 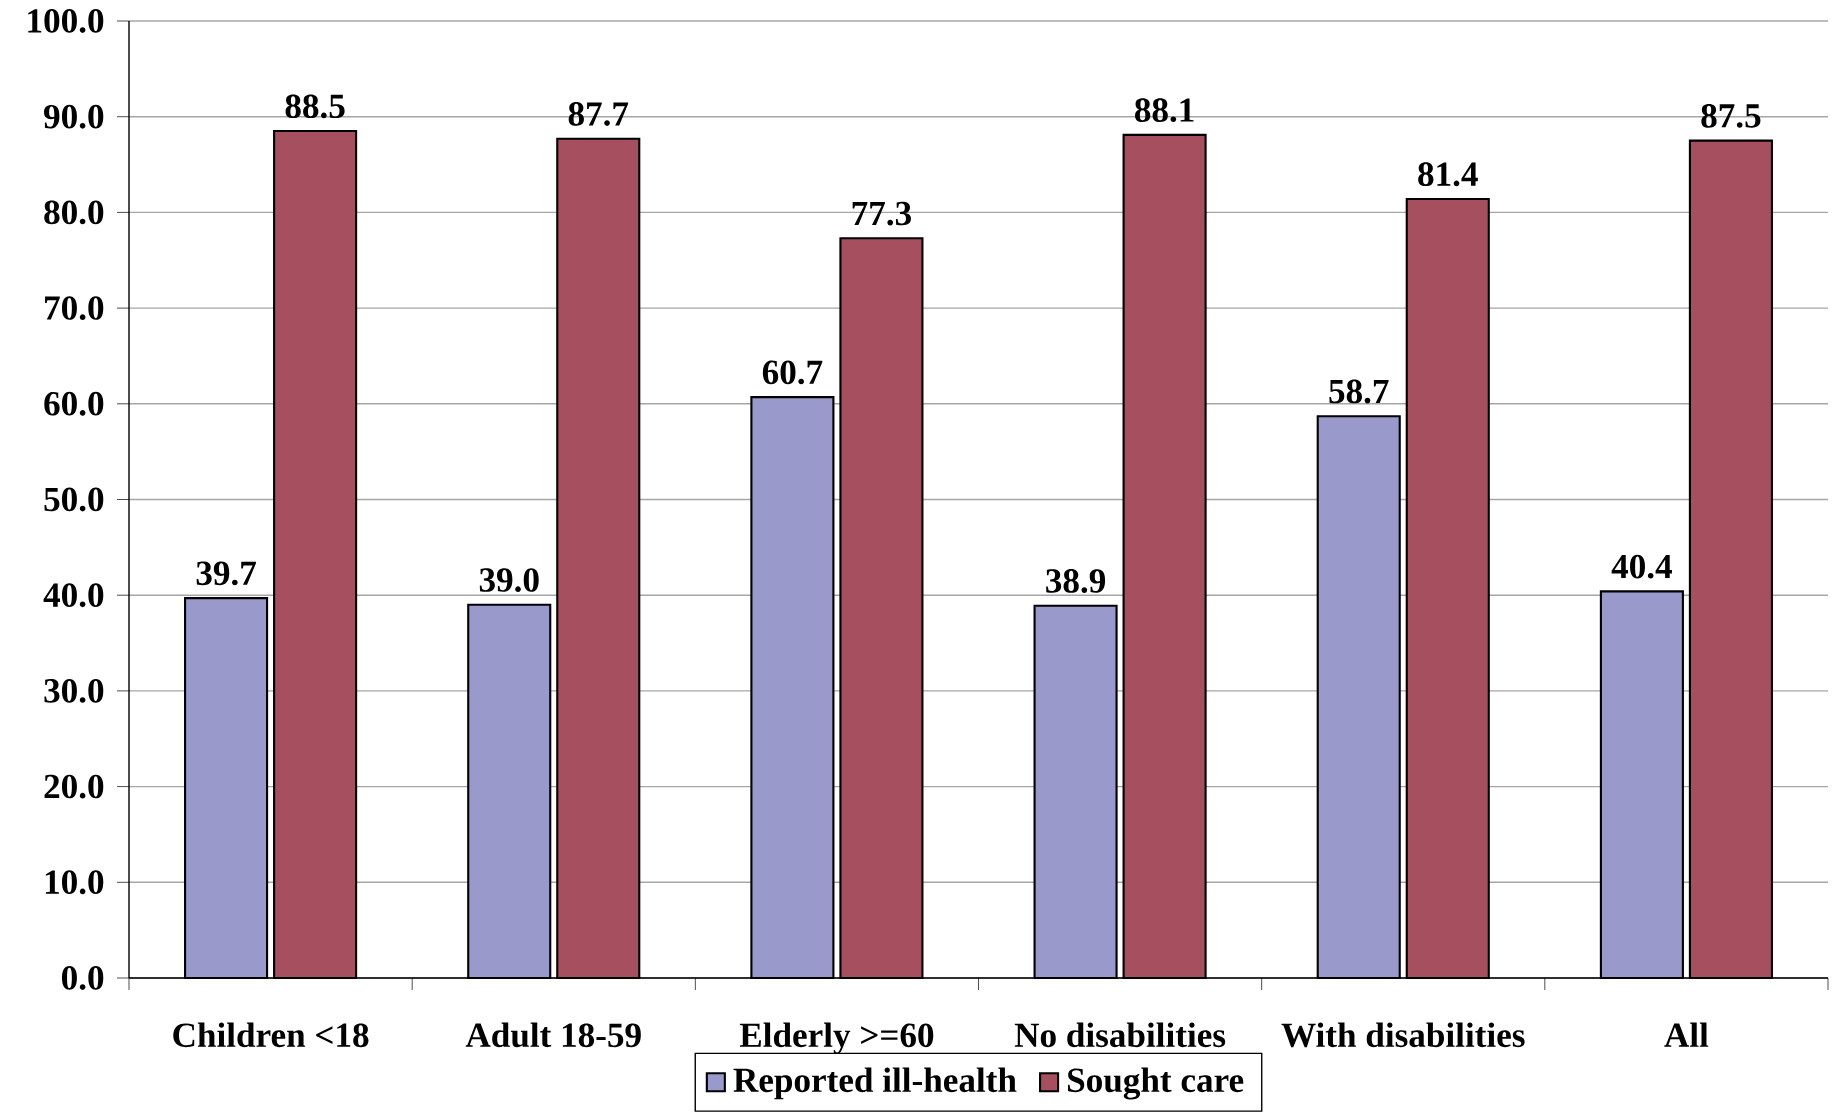 I want to click on data-label: 77.3, so click(x=881, y=213).